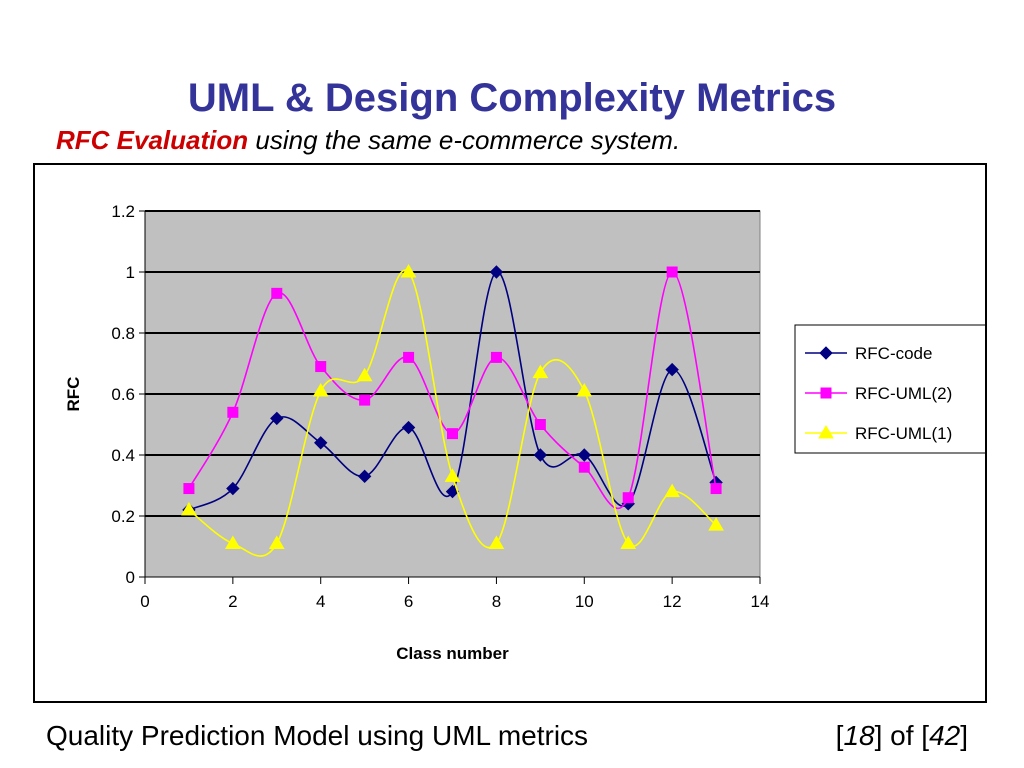 The image size is (1024, 768). What do you see at coordinates (320, 601) in the screenshot?
I see `x-tick-label: 4` at bounding box center [320, 601].